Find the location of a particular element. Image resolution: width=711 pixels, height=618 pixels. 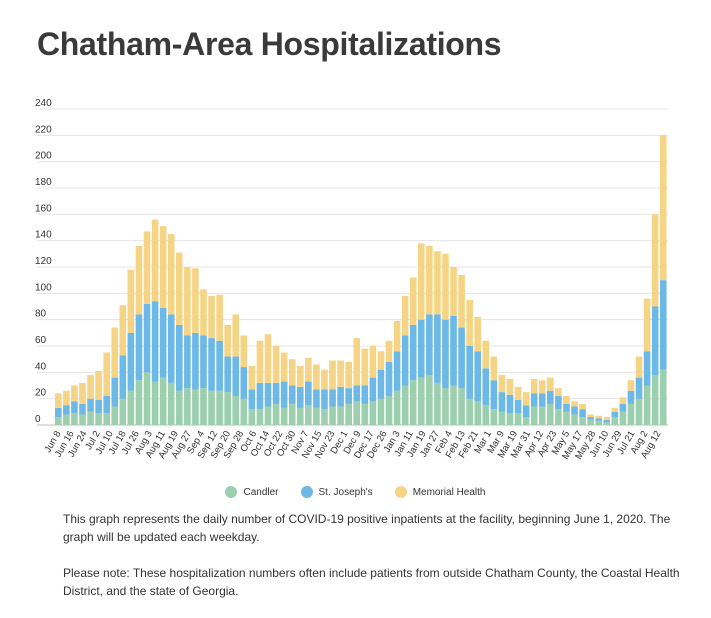

legend-swatch-candler is located at coordinates (231, 492).